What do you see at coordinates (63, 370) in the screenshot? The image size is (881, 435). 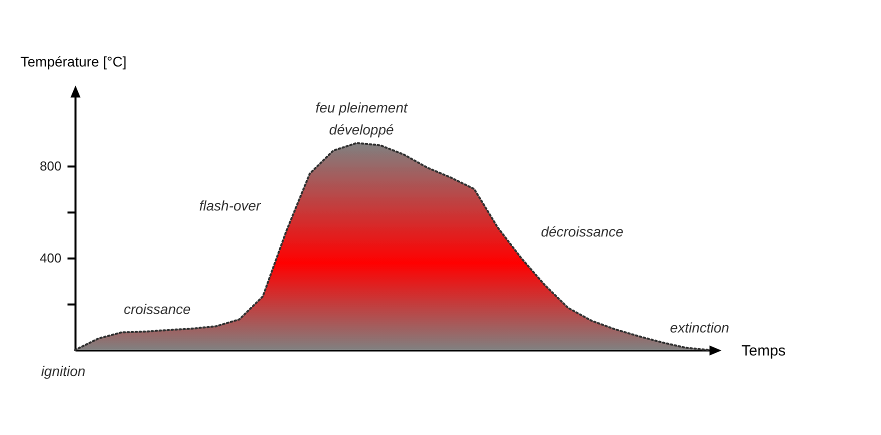 I see `text: ignition` at bounding box center [63, 370].